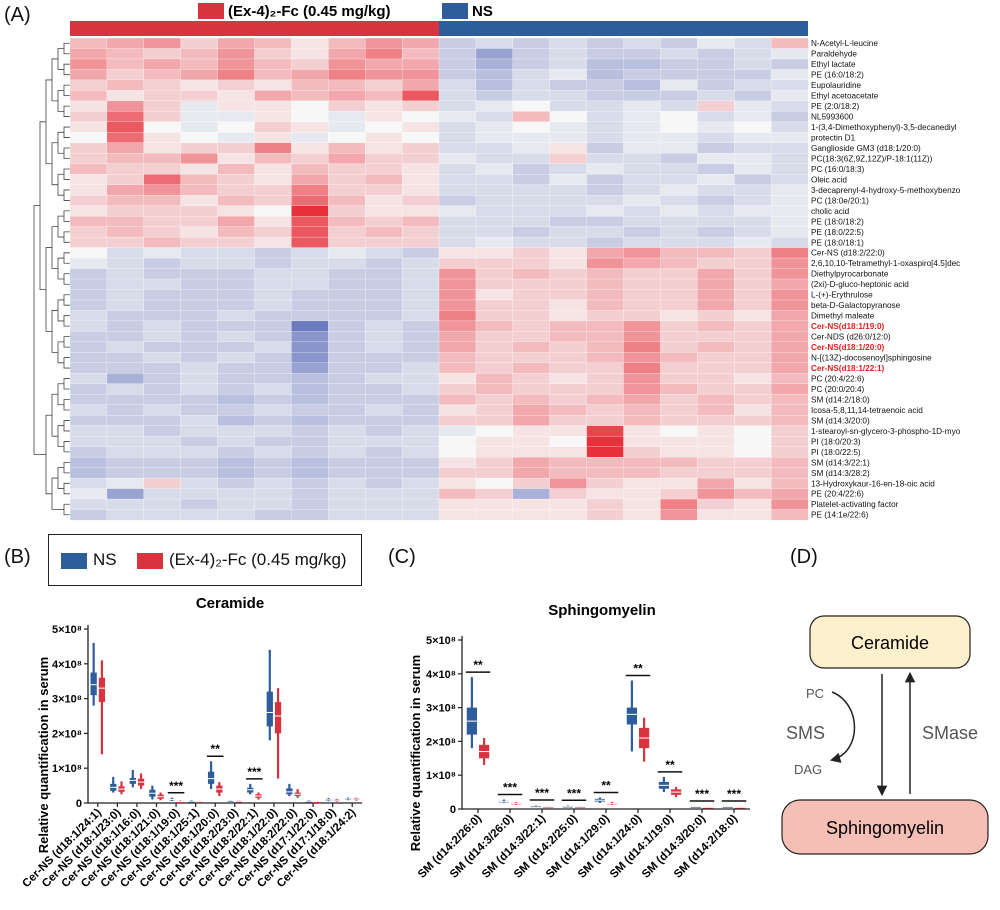 The image size is (1000, 910). What do you see at coordinates (838, 389) in the screenshot?
I see `heatmap-row-label: PC (20:0/20:4)` at bounding box center [838, 389].